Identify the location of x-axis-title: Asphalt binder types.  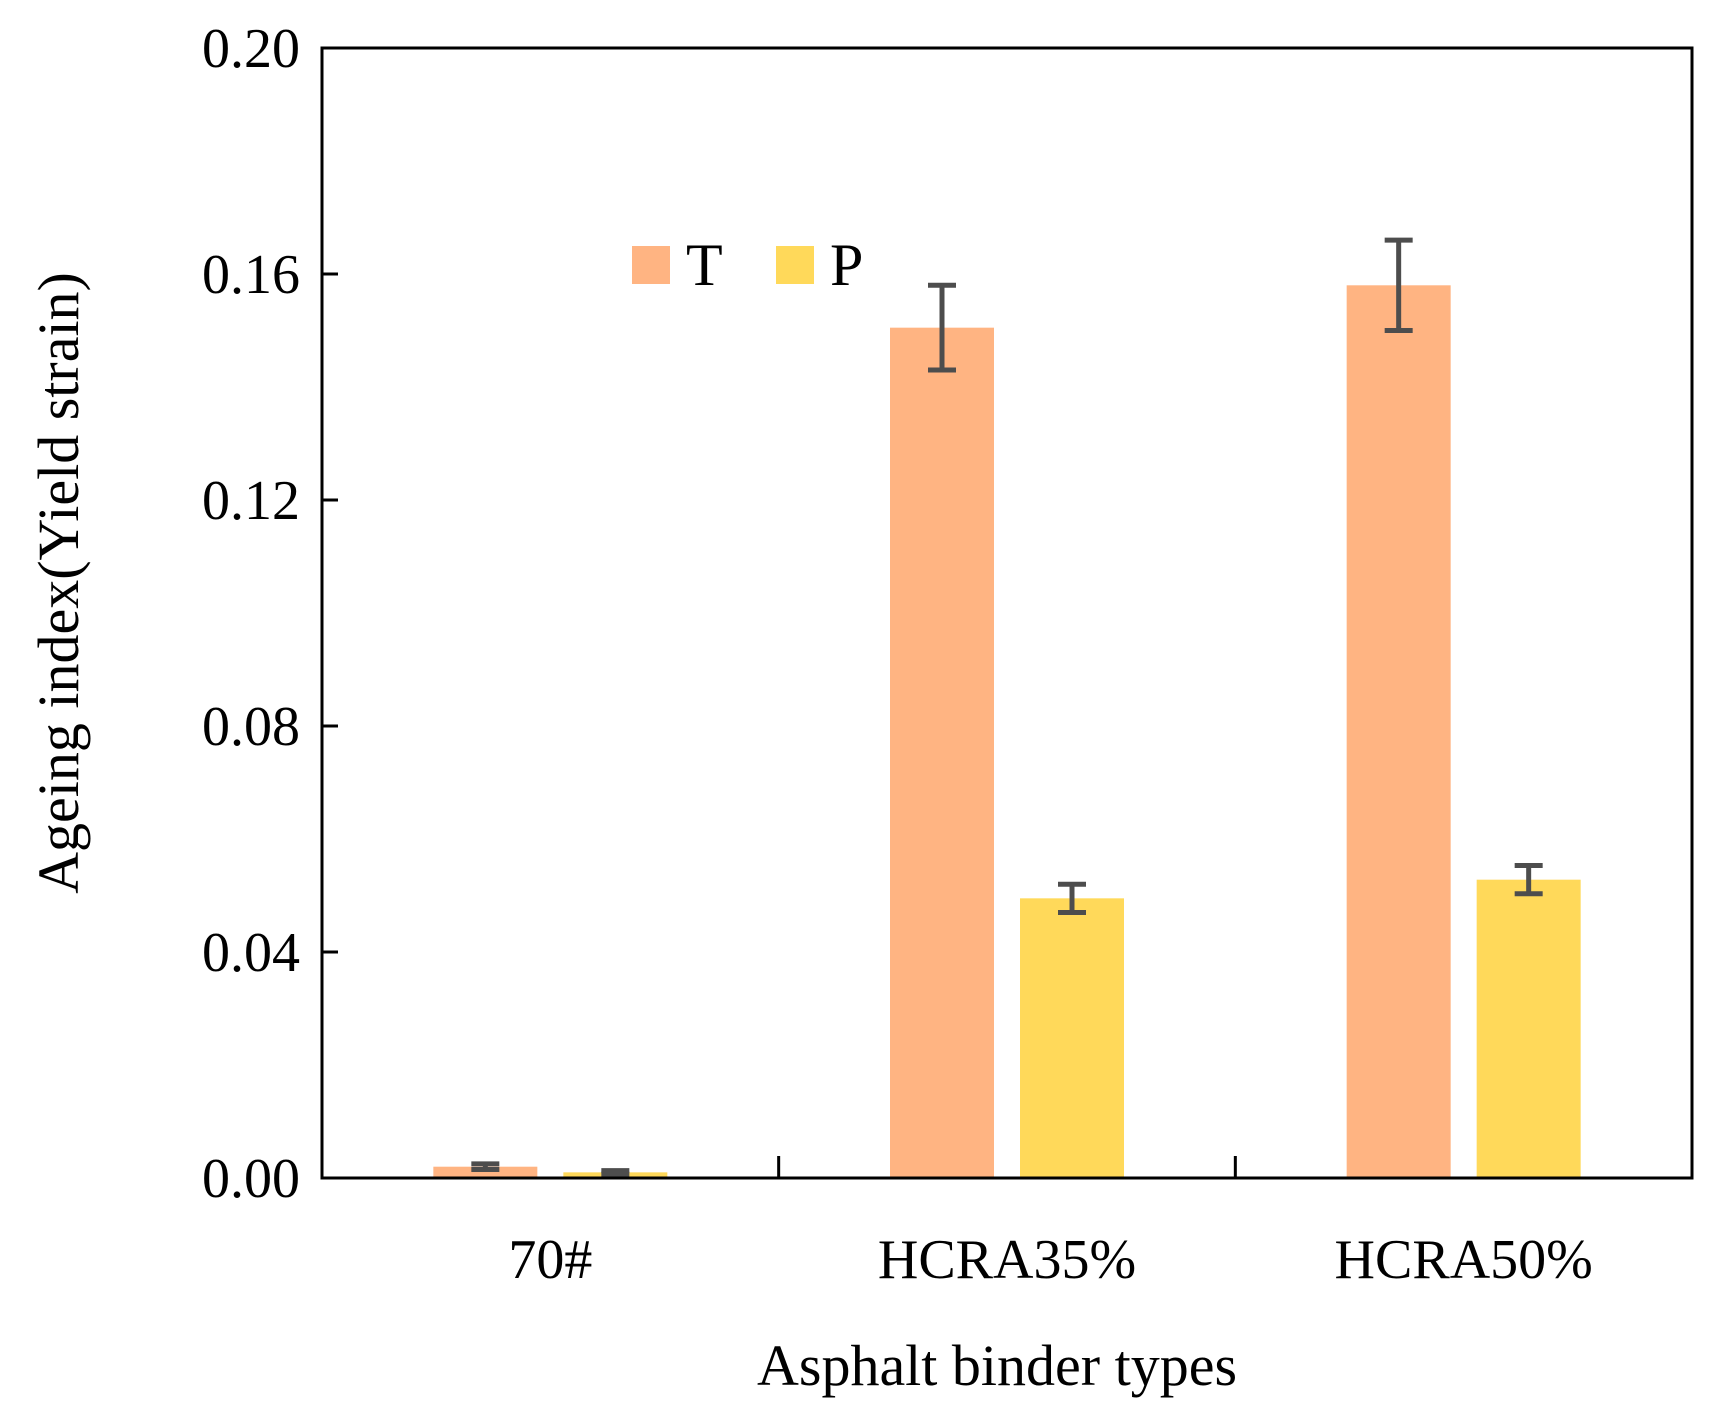
(997, 1365).